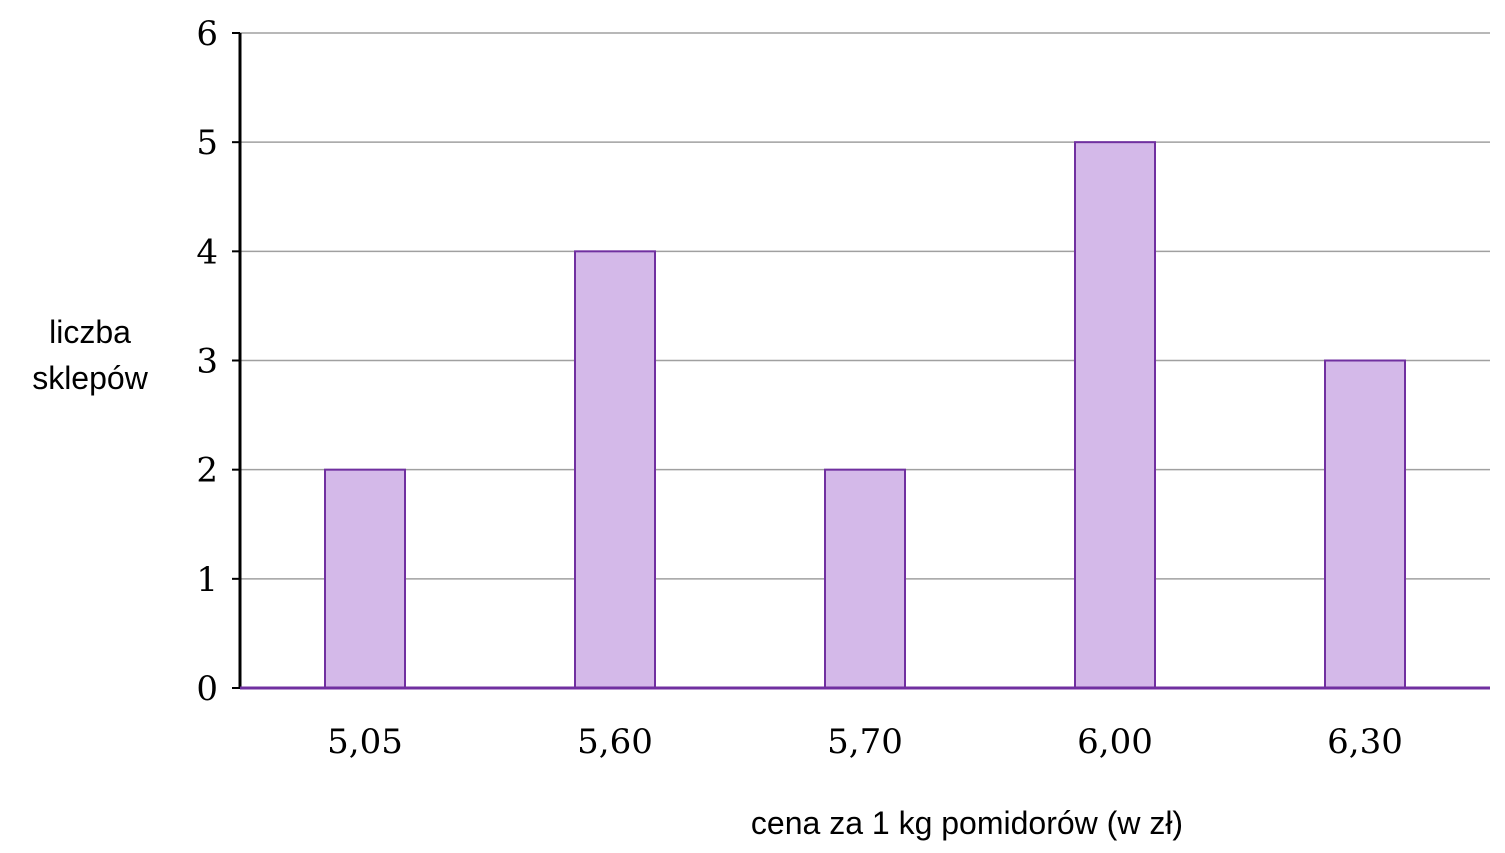 The height and width of the screenshot is (853, 1505). What do you see at coordinates (207, 252) in the screenshot?
I see `y-tick-label: 4` at bounding box center [207, 252].